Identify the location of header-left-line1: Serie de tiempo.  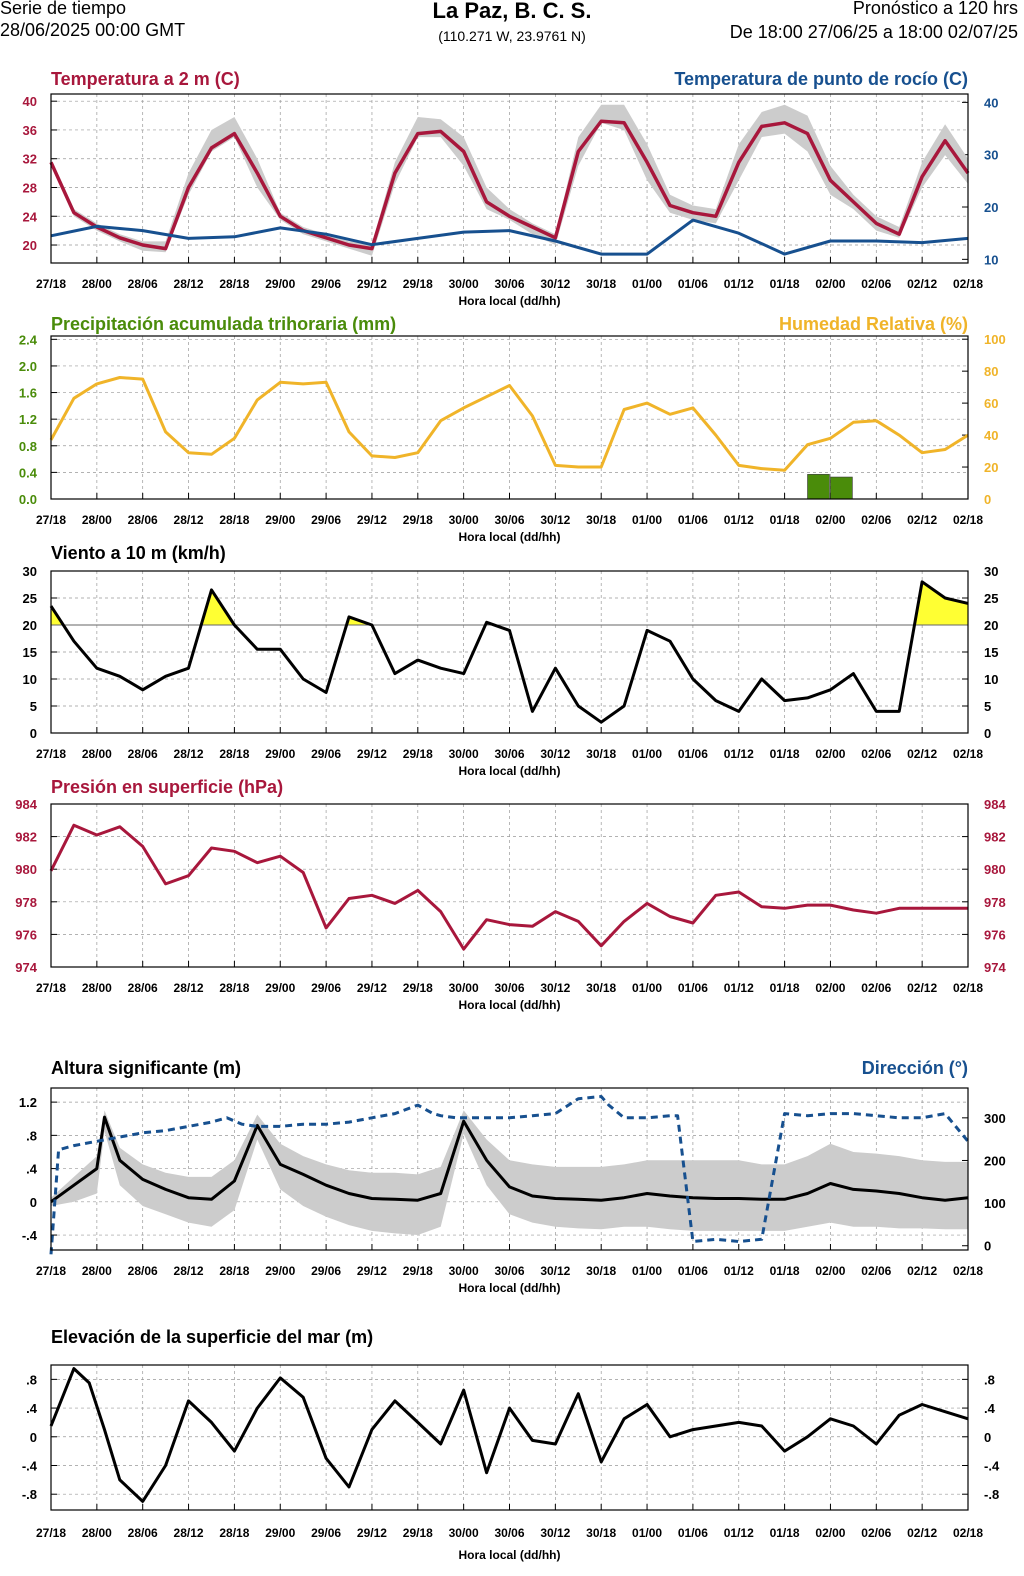
(63, 9).